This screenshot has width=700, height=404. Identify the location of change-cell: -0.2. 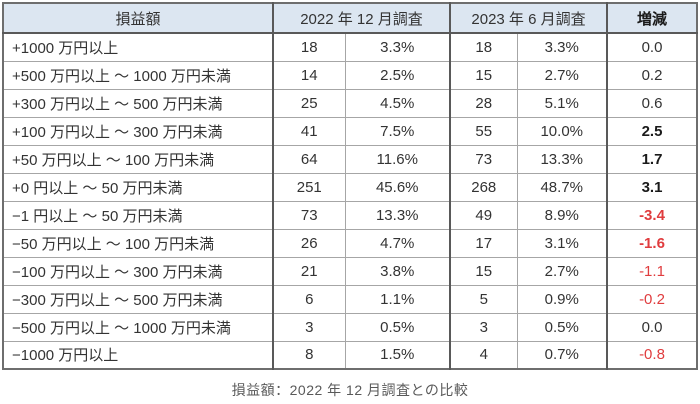
(651, 298).